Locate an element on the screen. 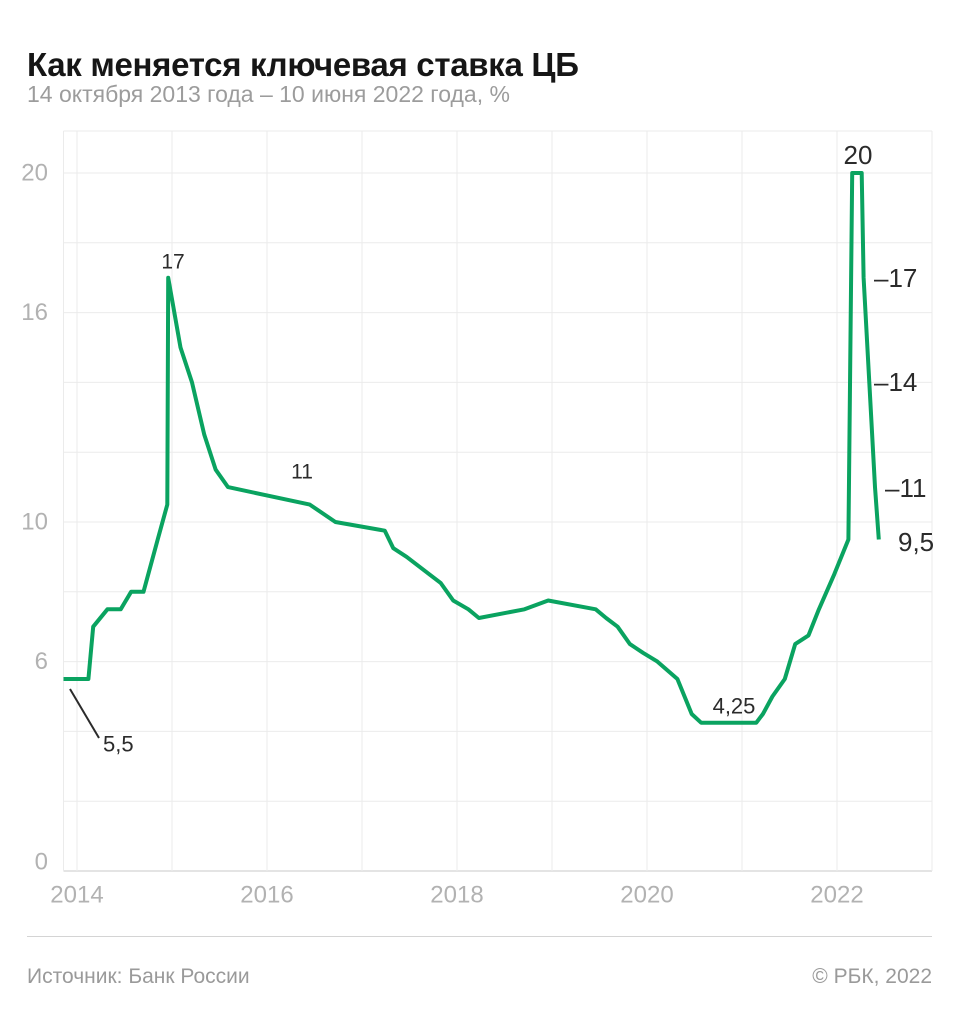 This screenshot has width=958, height=1024. copyright-label: © РБК, 2022 is located at coordinates (872, 976).